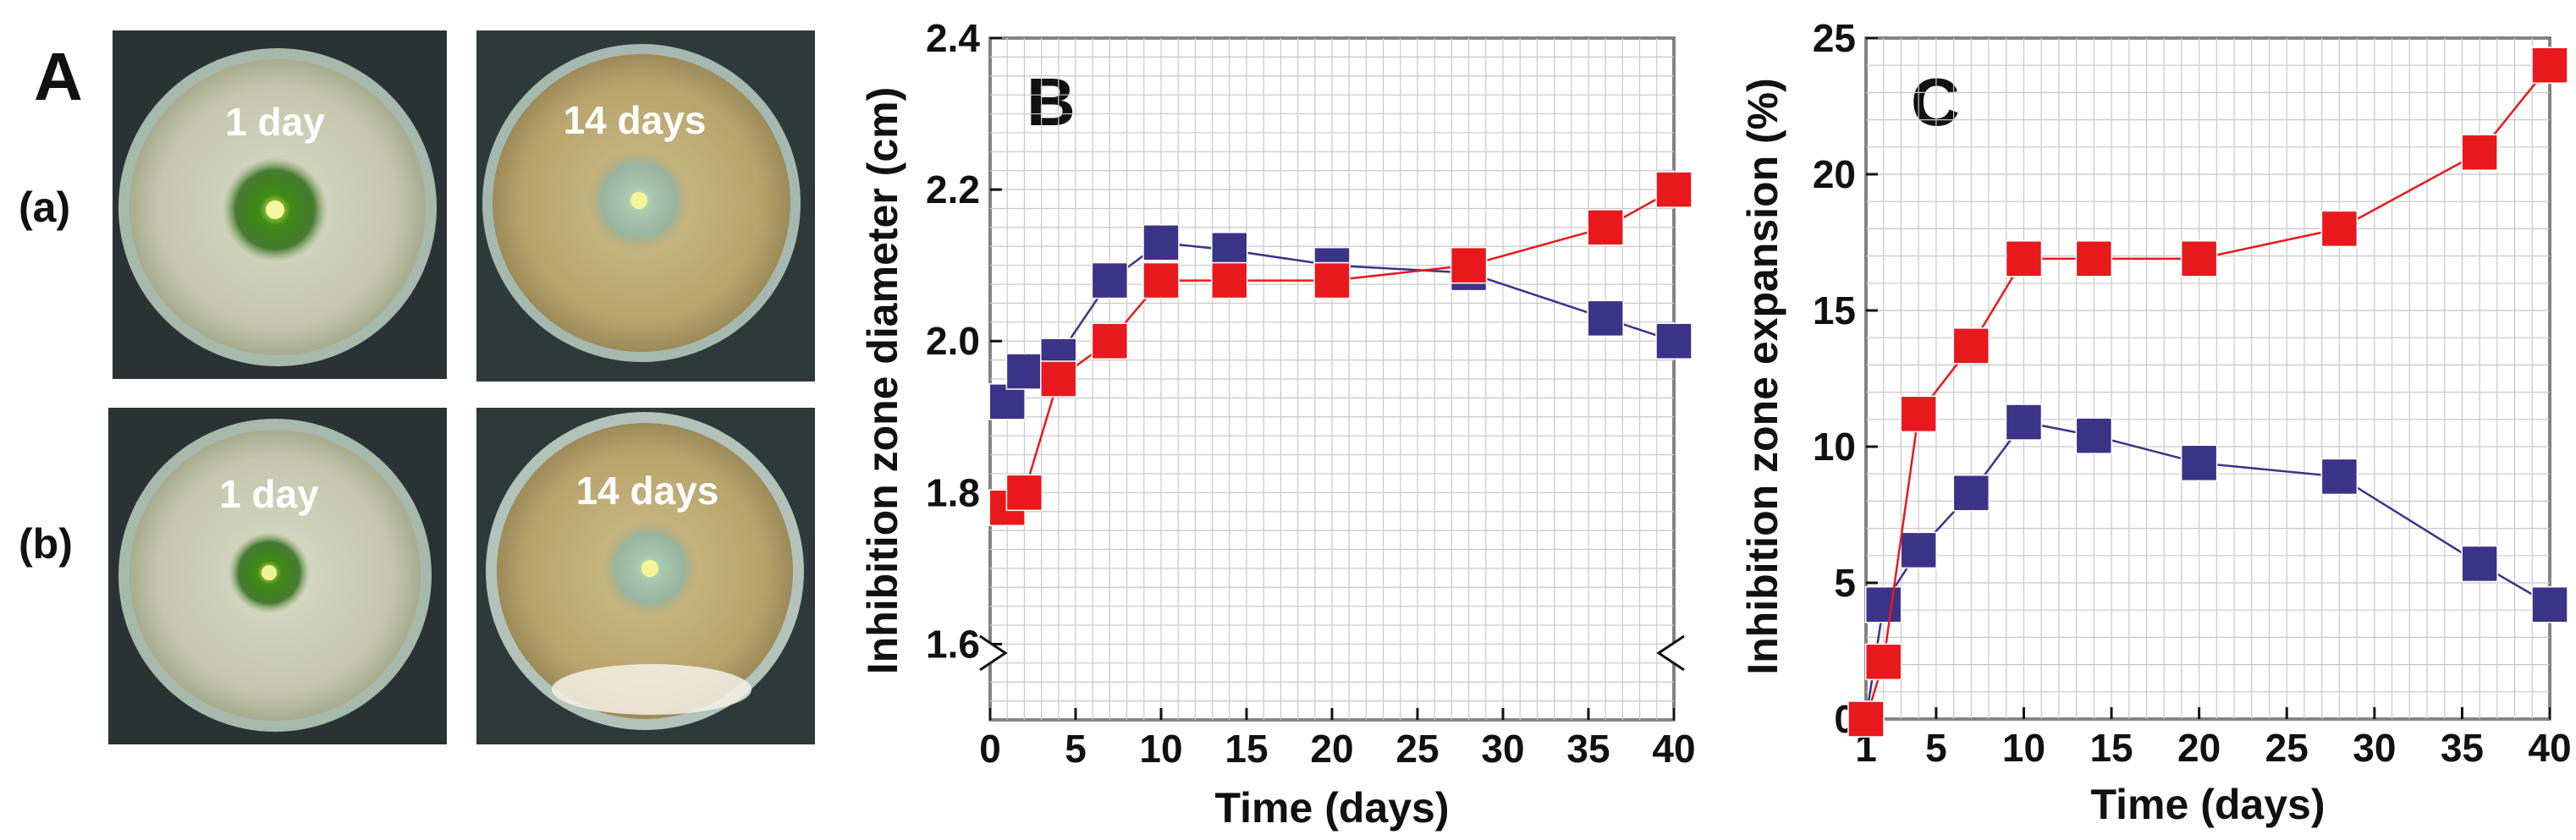  What do you see at coordinates (44, 207) in the screenshot?
I see `row-label-a: (a)` at bounding box center [44, 207].